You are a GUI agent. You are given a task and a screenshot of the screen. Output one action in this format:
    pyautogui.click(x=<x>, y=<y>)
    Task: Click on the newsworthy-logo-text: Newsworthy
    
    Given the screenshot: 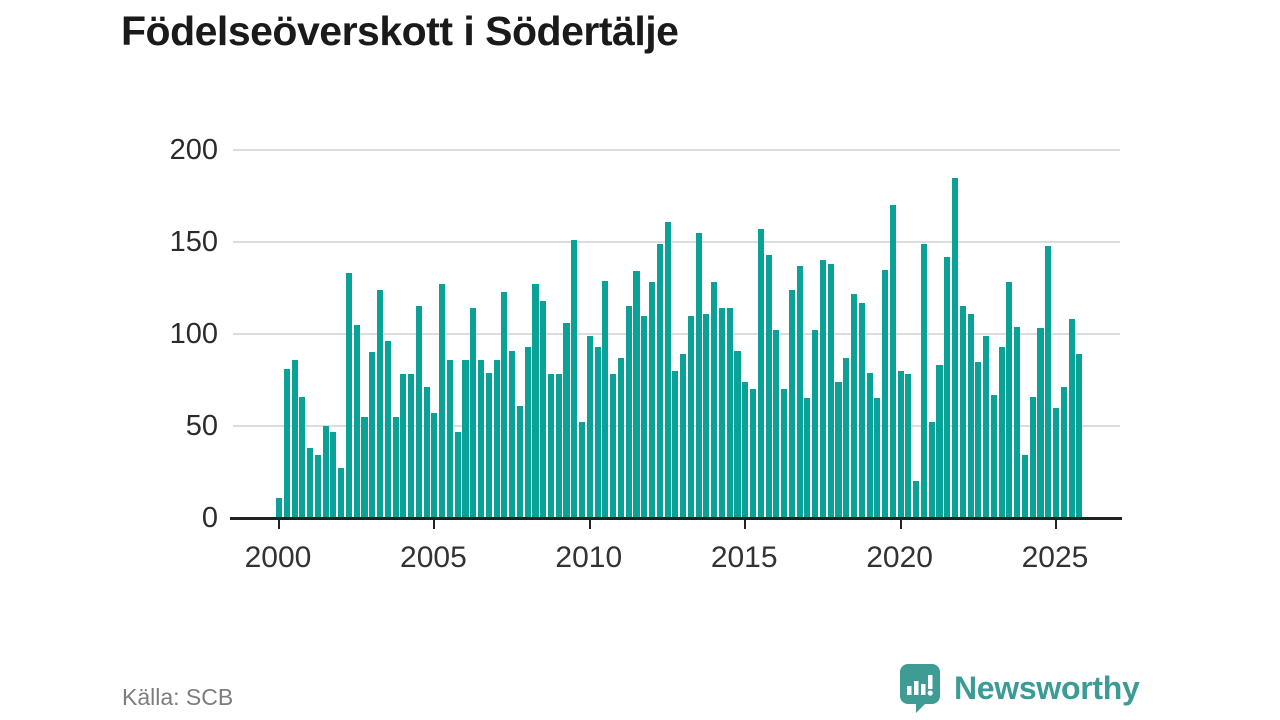 What is the action you would take?
    pyautogui.click(x=1047, y=688)
    